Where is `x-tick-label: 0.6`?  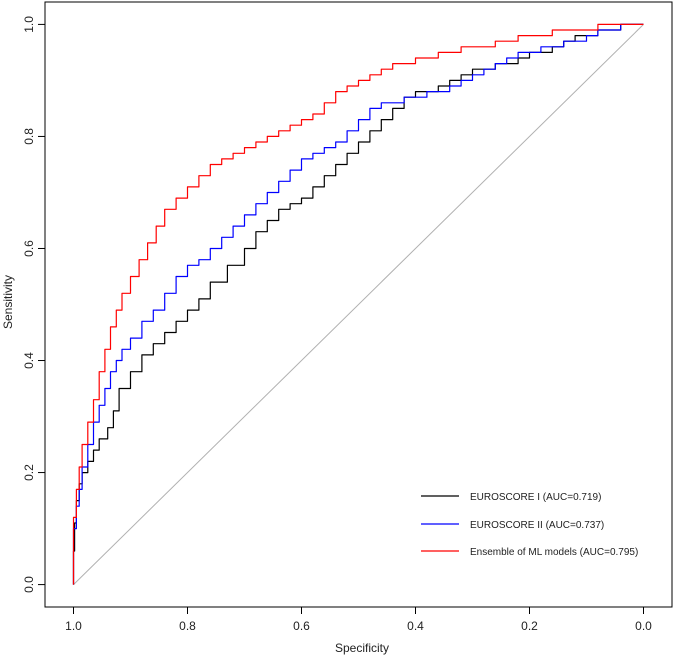
x-tick-label: 0.6 is located at coordinates (301, 626).